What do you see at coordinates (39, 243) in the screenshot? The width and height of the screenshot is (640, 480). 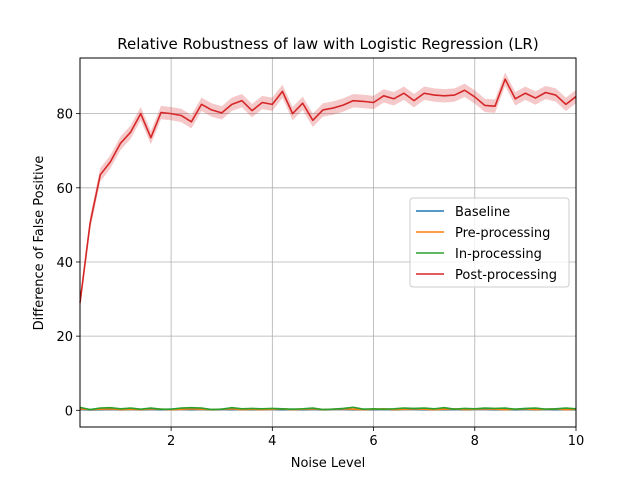 I see `y-axis-title: Difference of False Positive` at bounding box center [39, 243].